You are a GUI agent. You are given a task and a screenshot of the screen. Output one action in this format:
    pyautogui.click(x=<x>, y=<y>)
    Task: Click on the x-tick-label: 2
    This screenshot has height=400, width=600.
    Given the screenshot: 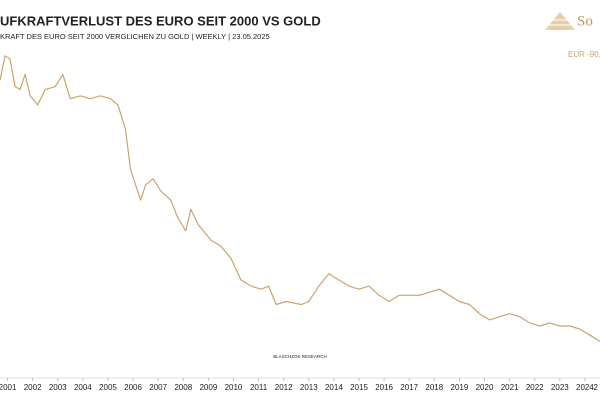 What is the action you would take?
    pyautogui.click(x=596, y=387)
    